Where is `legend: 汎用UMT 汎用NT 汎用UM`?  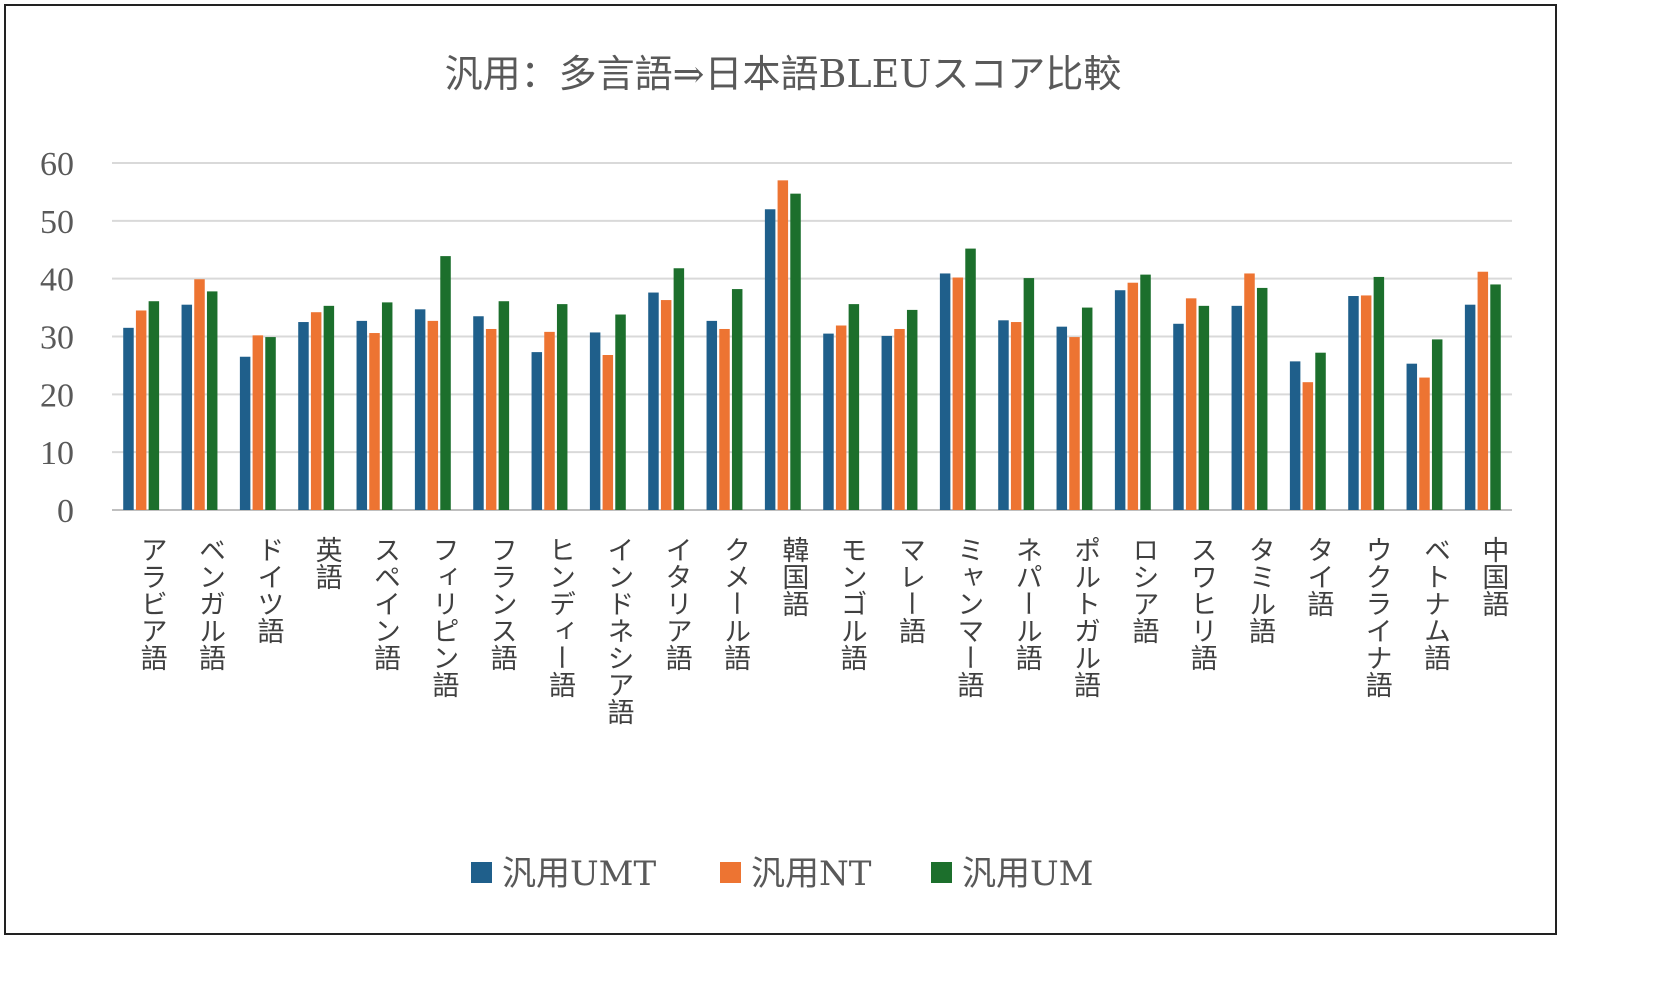
legend: 汎用UMT 汎用NT 汎用UM is located at coordinates (782, 874).